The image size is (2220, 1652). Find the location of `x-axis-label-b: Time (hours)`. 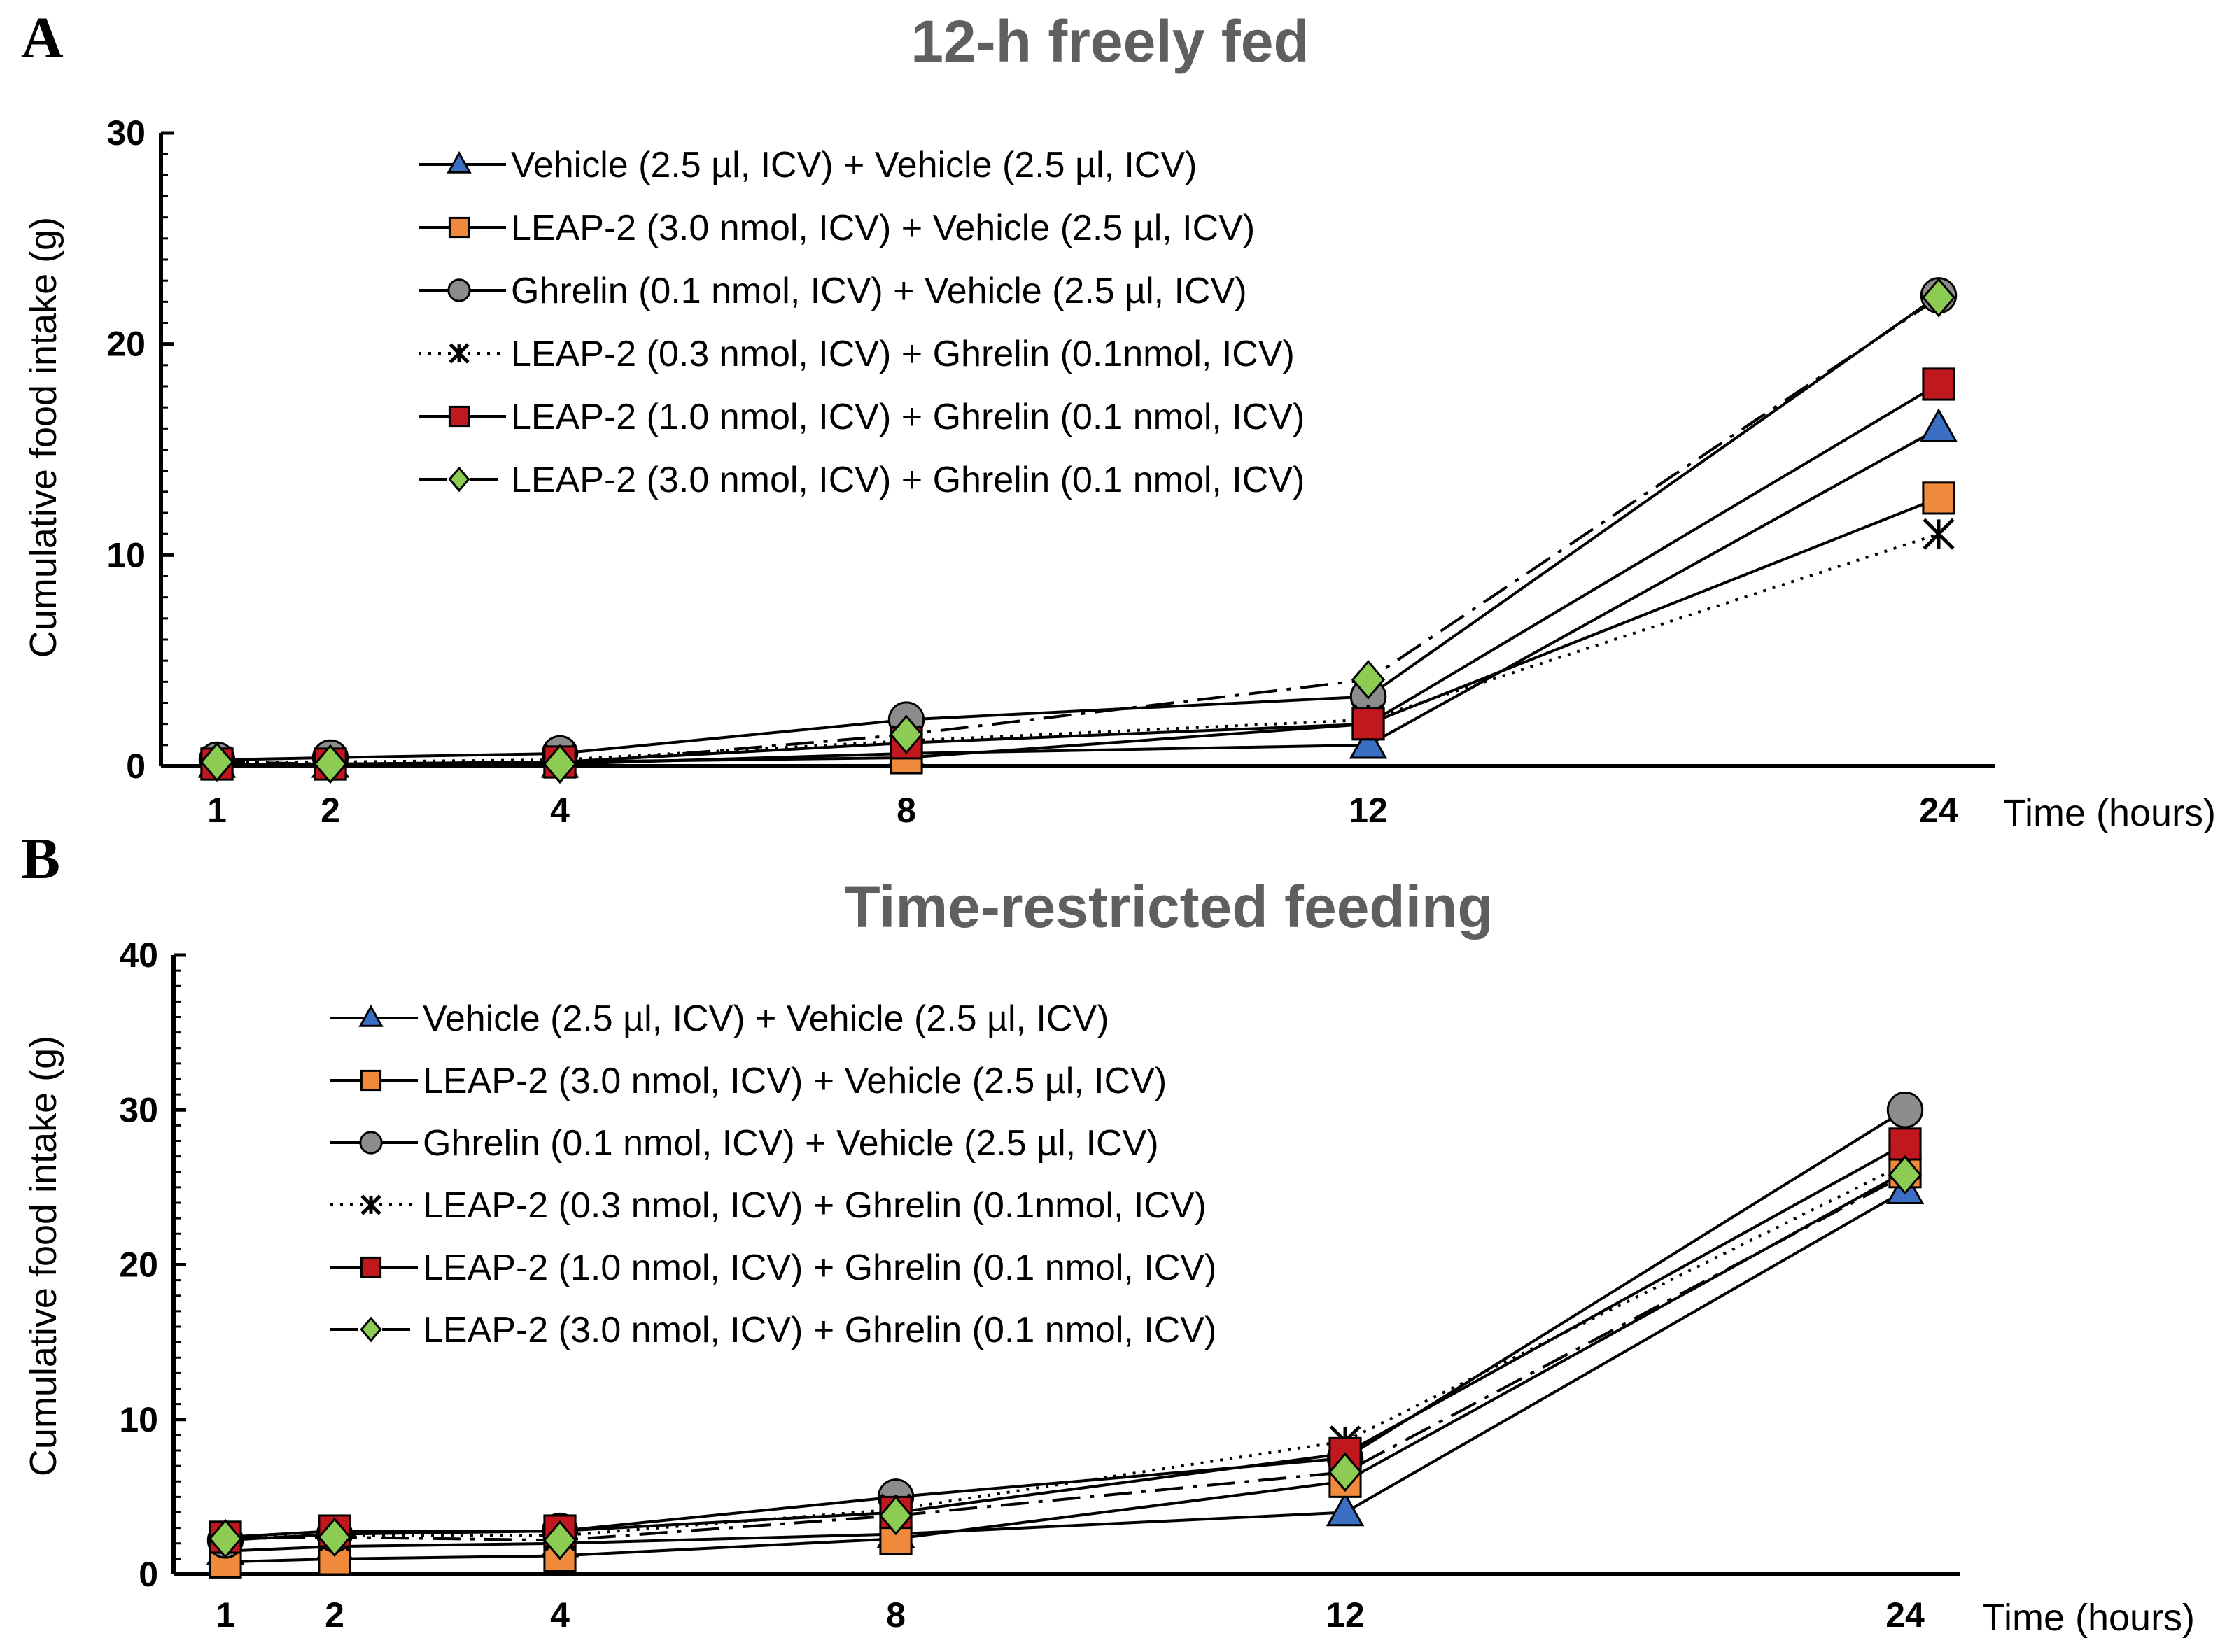

x-axis-label-b: Time (hours) is located at coordinates (2088, 1618).